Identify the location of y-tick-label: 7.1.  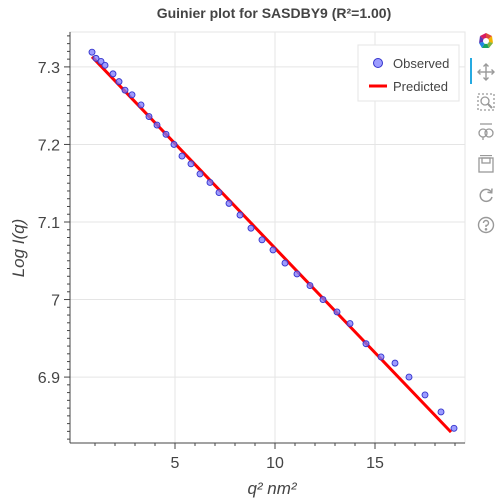
(49, 223).